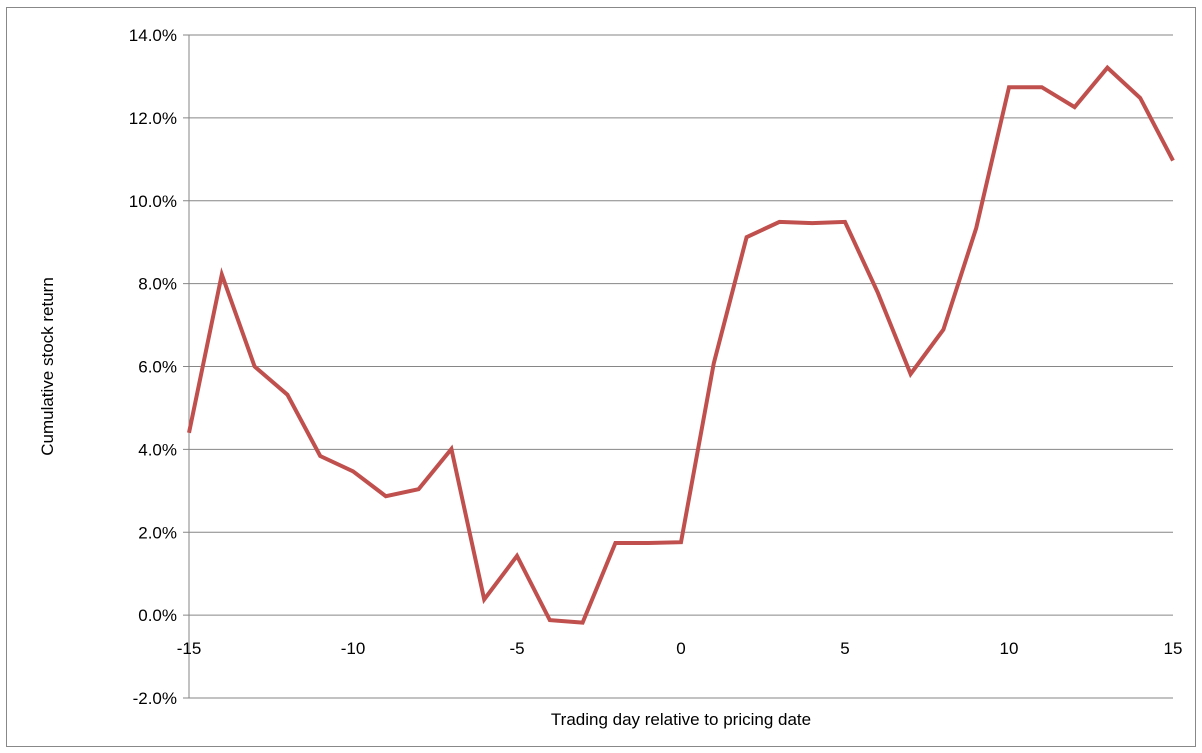 The height and width of the screenshot is (753, 1202). I want to click on x-tick-label: 10, so click(1009, 648).